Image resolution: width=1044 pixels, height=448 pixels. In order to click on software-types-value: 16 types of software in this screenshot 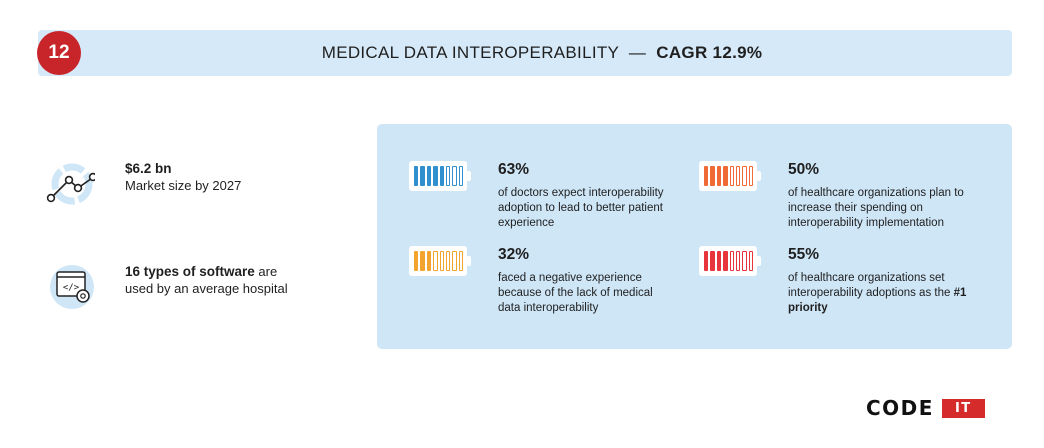, I will do `click(190, 271)`.